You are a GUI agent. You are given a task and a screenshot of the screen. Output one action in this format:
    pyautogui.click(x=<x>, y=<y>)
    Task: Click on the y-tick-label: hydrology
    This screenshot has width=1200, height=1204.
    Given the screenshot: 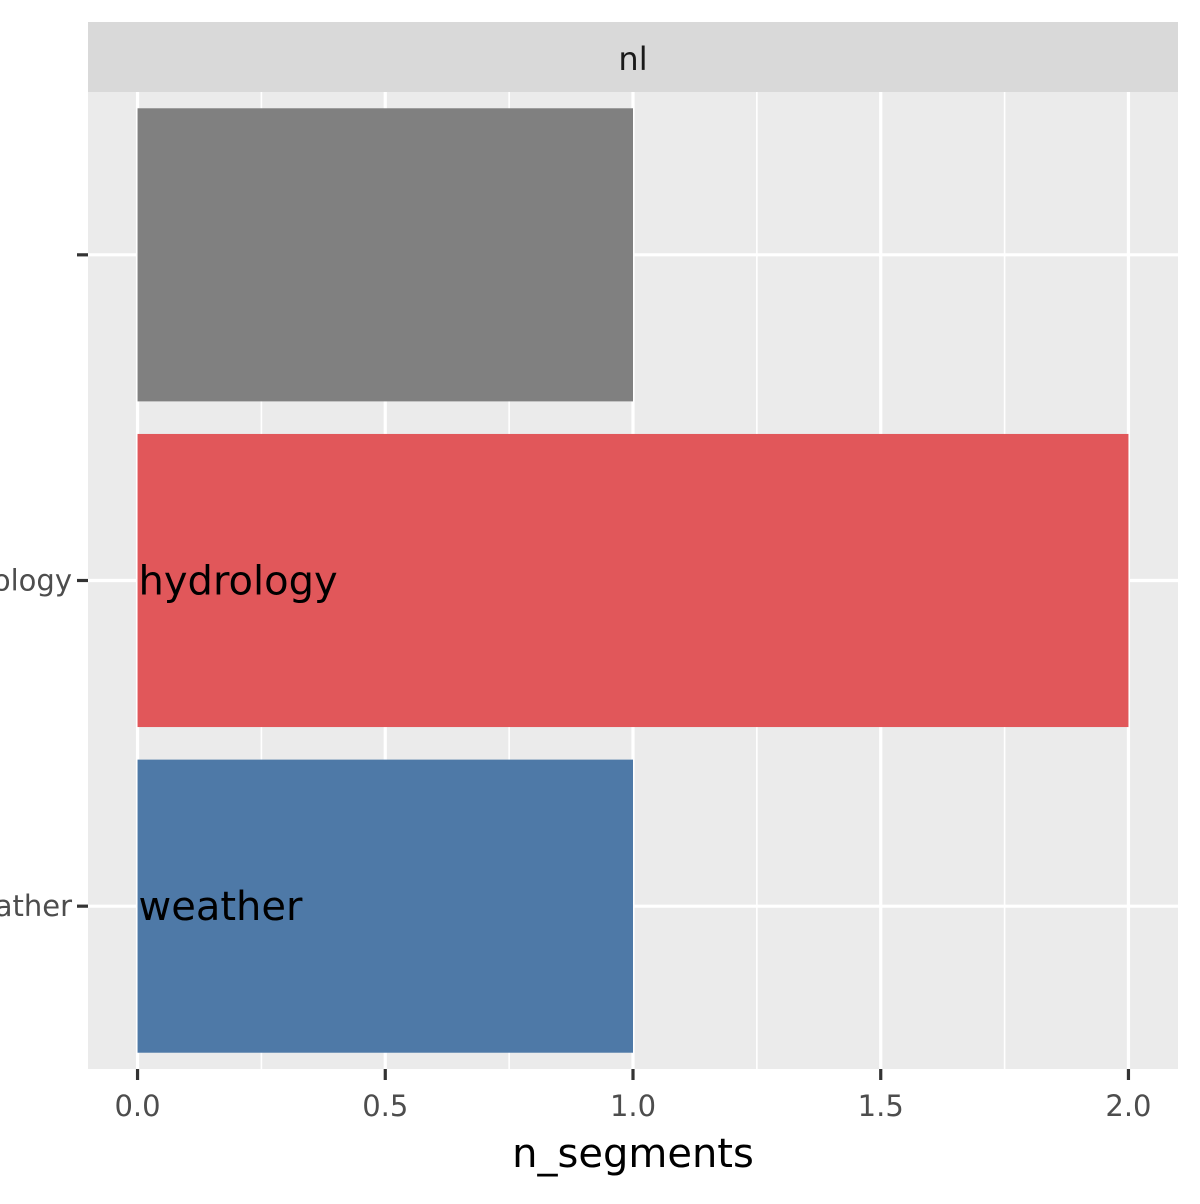 What is the action you would take?
    pyautogui.click(x=36, y=581)
    